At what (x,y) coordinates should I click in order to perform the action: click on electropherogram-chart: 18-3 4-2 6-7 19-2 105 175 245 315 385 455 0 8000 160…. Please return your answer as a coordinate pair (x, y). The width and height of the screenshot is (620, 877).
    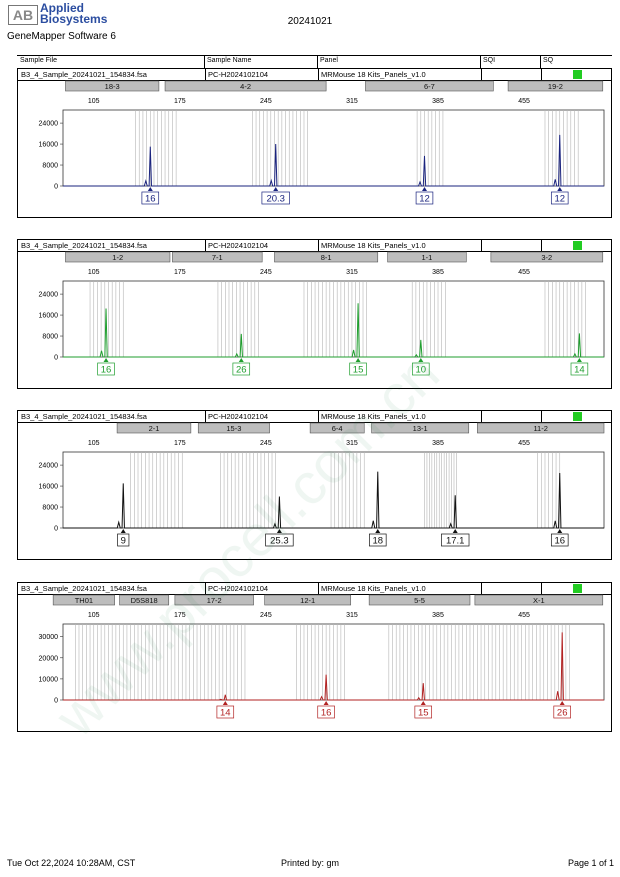
    Looking at the image, I should click on (322, 142).